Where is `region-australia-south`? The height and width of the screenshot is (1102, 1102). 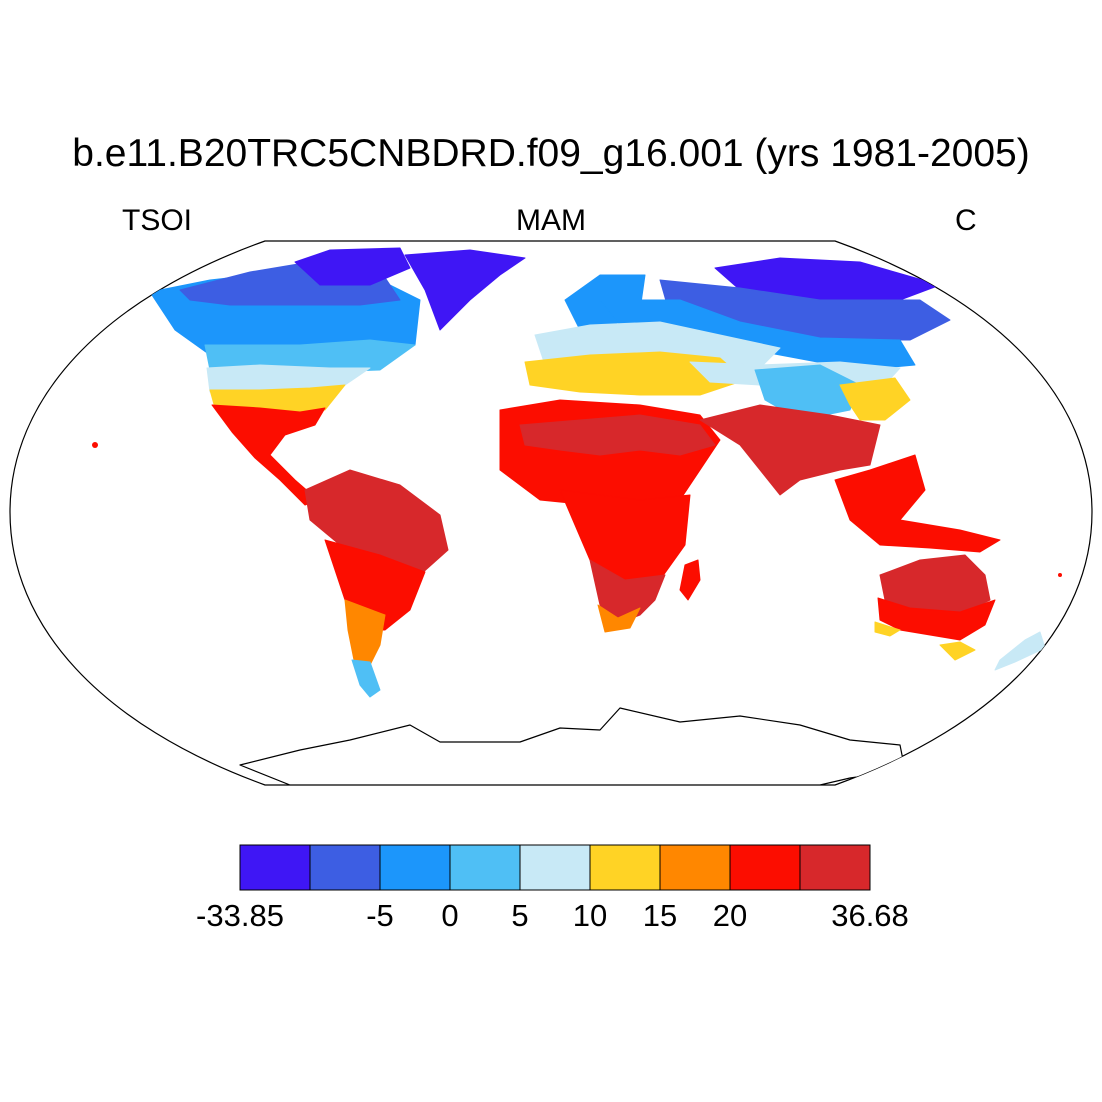
region-australia-south is located at coordinates (936, 619).